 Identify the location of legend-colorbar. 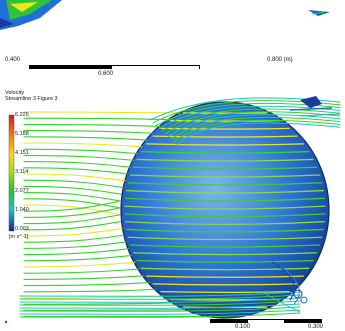
(11, 173).